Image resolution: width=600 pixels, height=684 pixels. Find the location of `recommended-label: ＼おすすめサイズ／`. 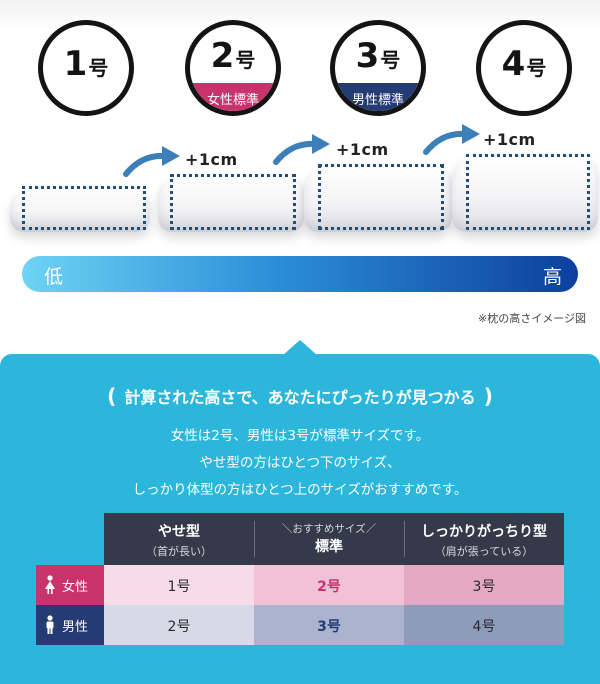

recommended-label: ＼おすすめサイズ／ is located at coordinates (329, 529).